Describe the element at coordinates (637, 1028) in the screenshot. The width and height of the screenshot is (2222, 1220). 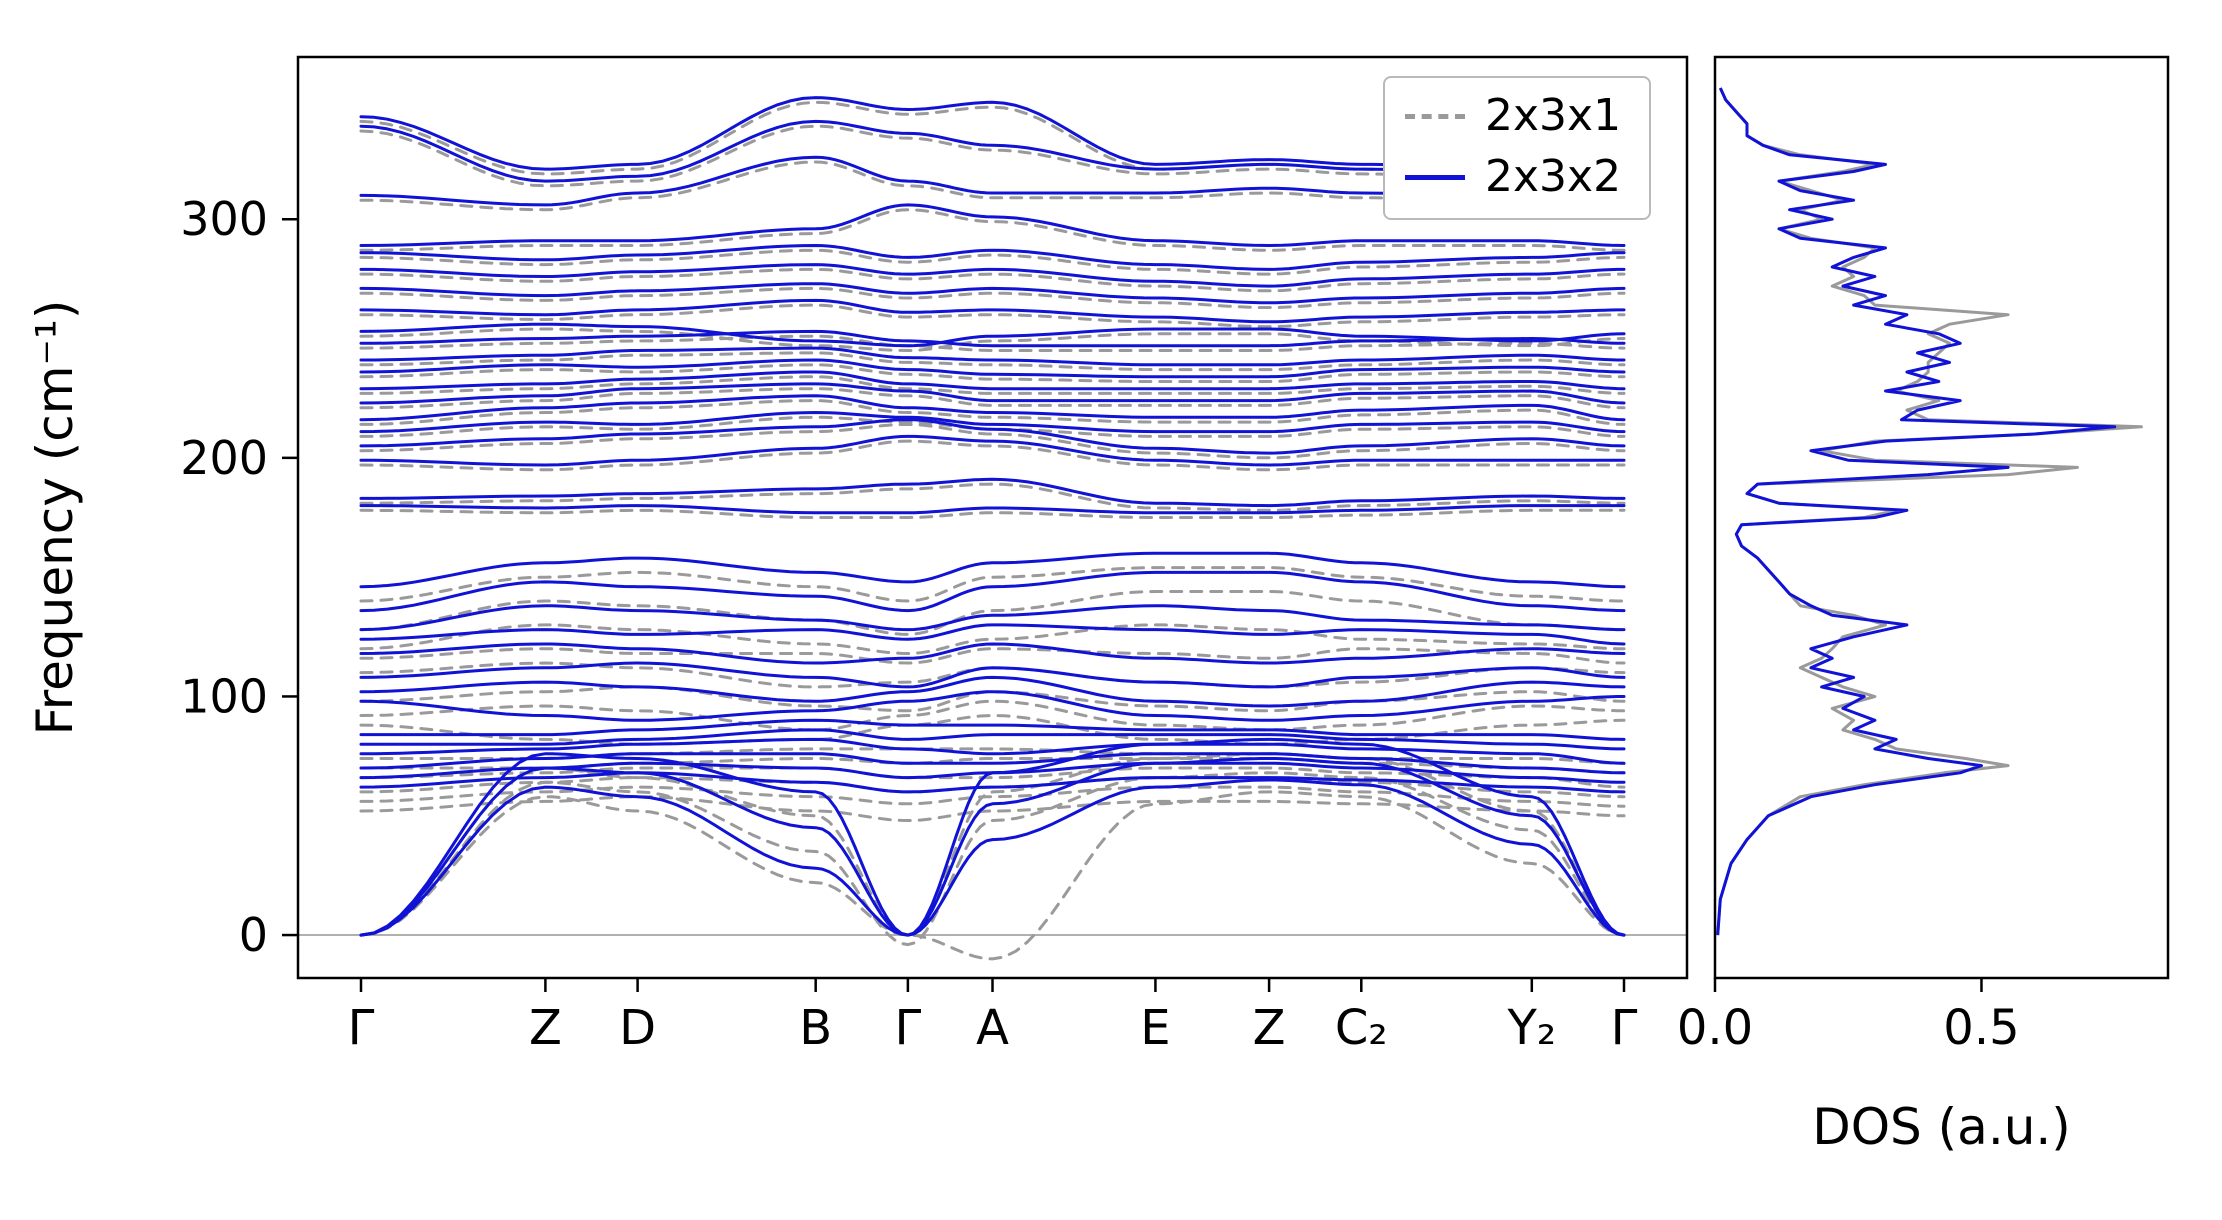
I see `kpoint-label: D` at that location.